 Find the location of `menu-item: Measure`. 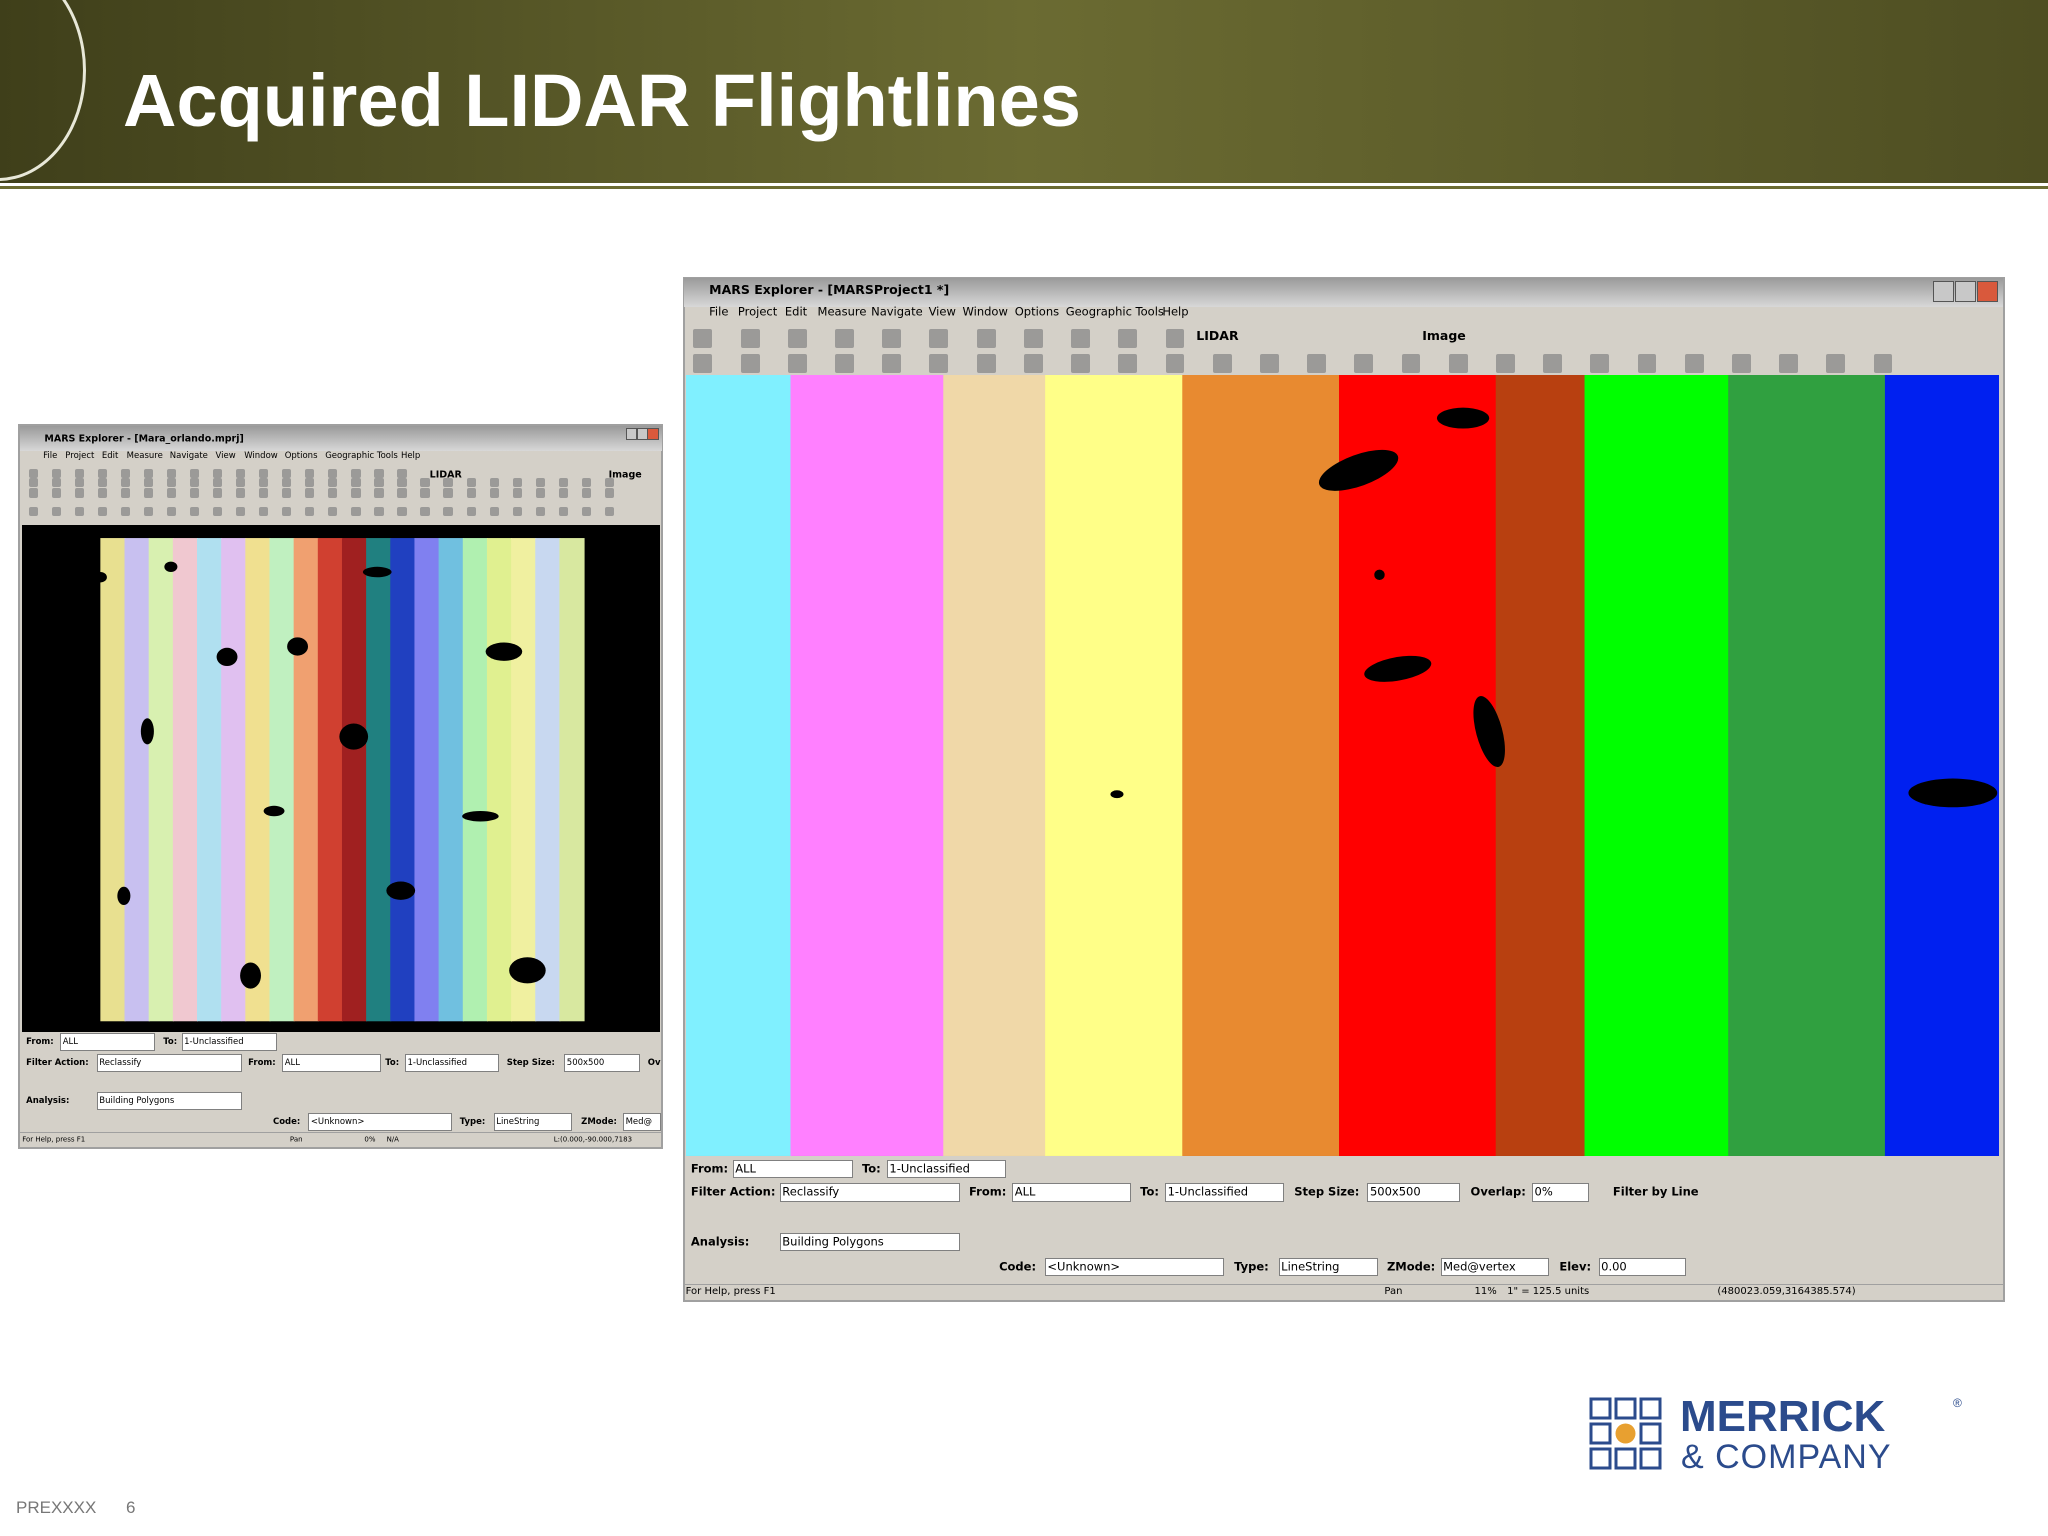

menu-item: Measure is located at coordinates (144, 455).